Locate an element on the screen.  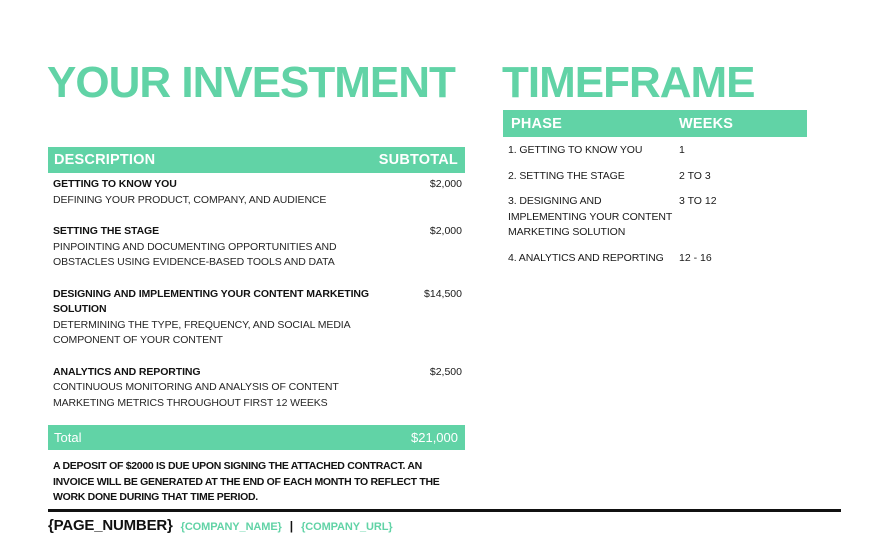
page-number-placeholder: {PAGE_NUMBER} is located at coordinates (110, 525).